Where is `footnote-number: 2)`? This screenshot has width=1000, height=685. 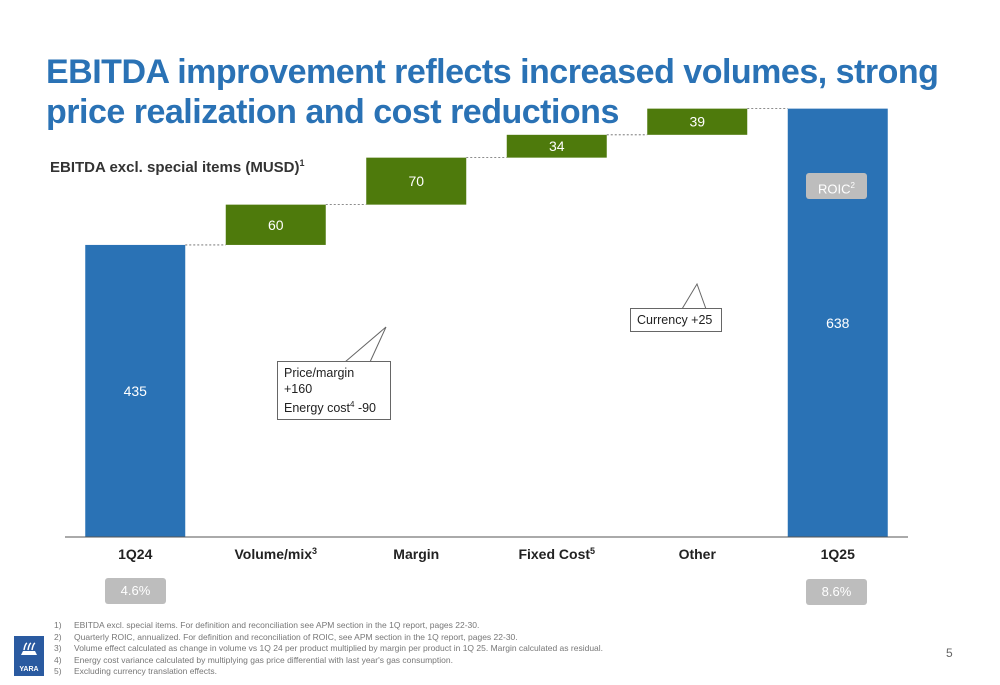
footnote-number: 2) is located at coordinates (58, 636).